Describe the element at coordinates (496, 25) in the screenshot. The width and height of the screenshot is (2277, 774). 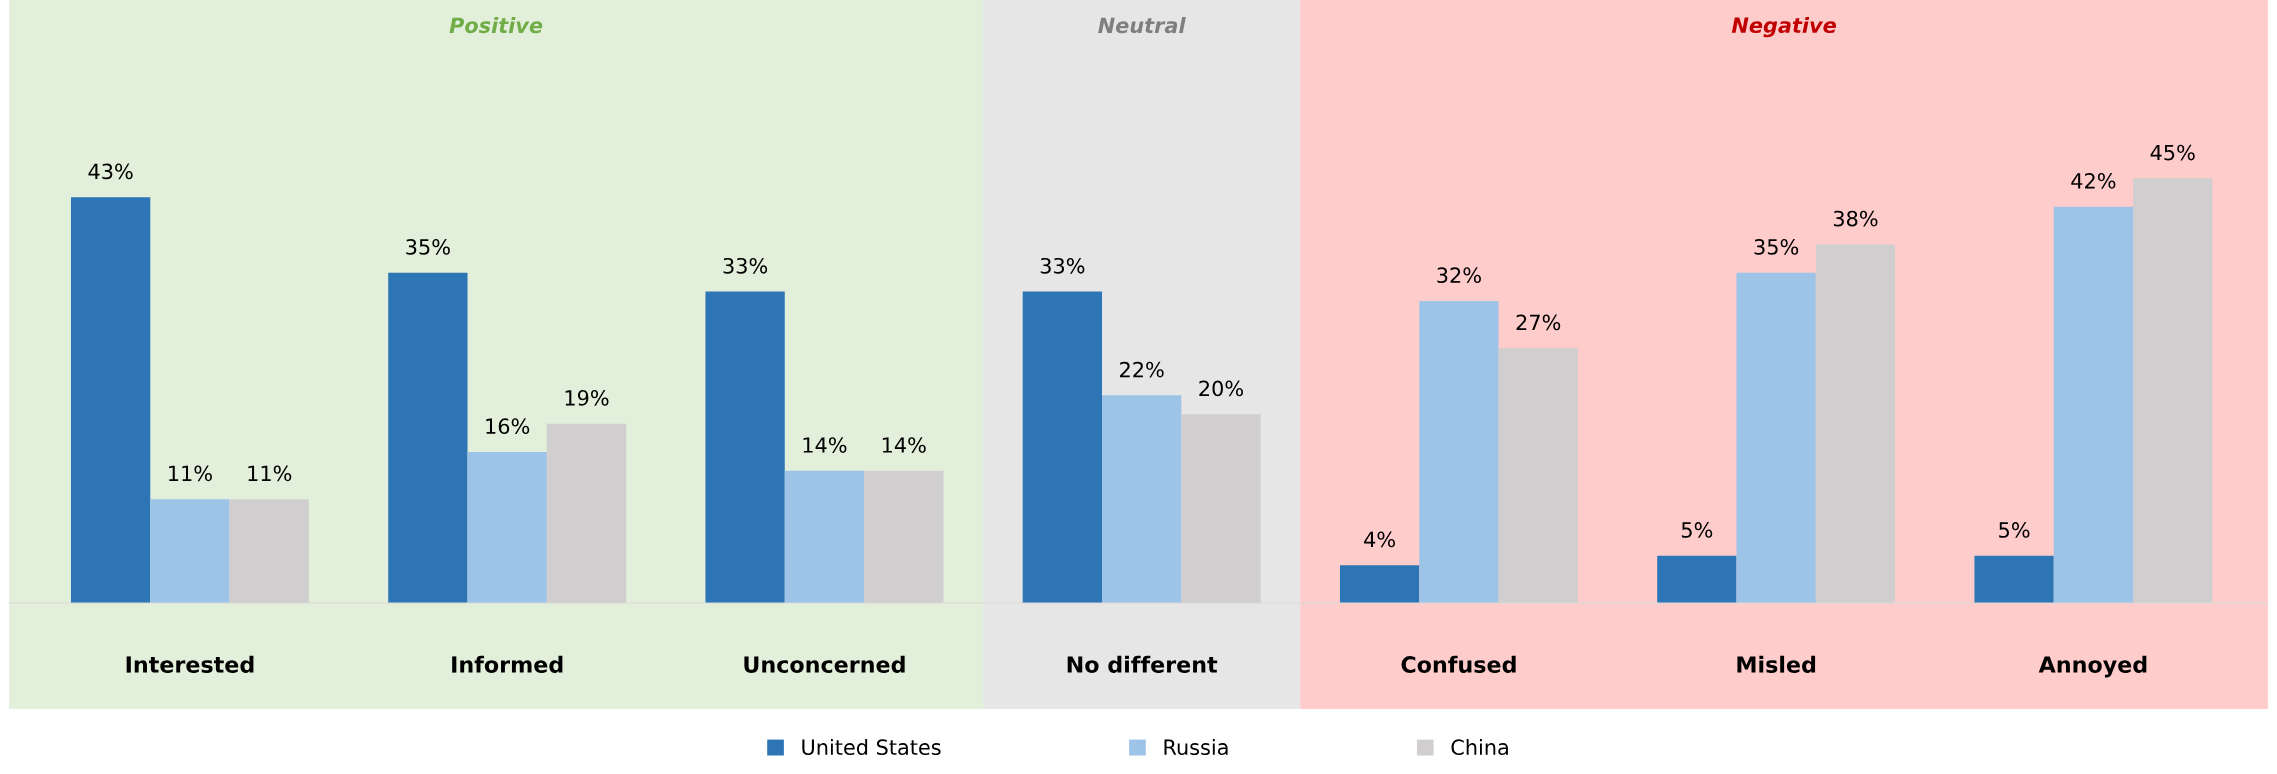
I see `band-label: Positive` at that location.